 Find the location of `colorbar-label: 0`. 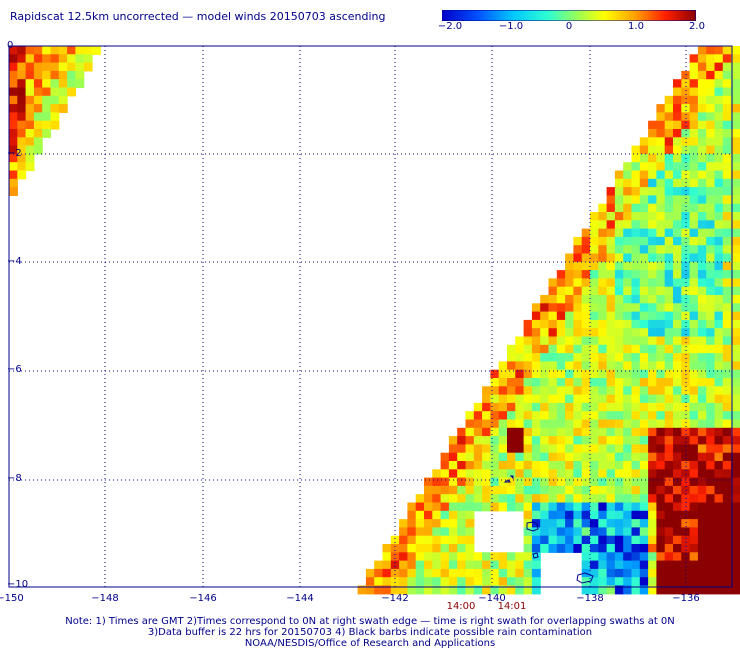

colorbar-label: 0 is located at coordinates (569, 26).